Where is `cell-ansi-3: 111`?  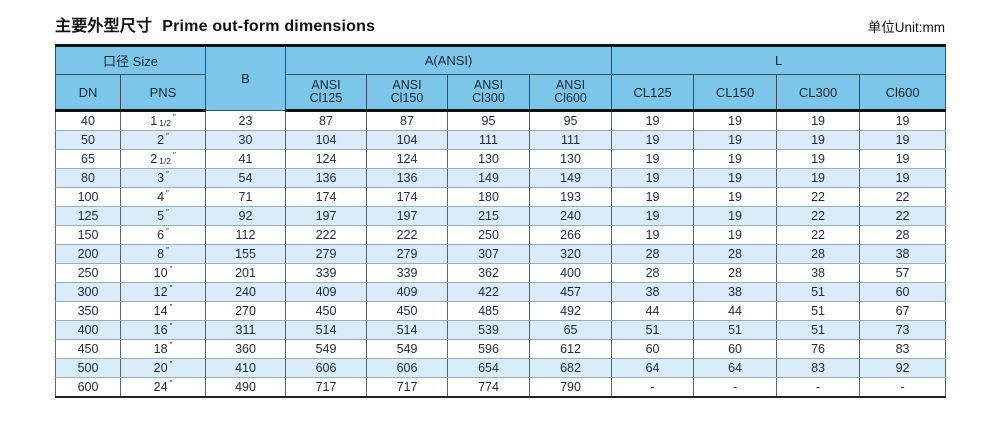 cell-ansi-3: 111 is located at coordinates (570, 140).